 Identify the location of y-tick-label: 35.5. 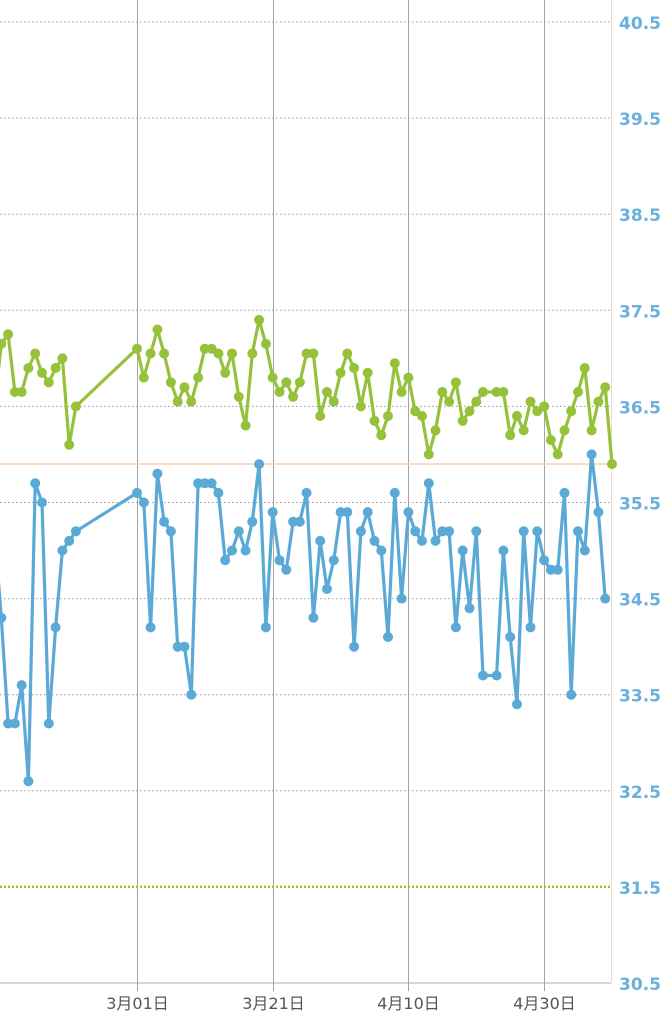
(640, 505).